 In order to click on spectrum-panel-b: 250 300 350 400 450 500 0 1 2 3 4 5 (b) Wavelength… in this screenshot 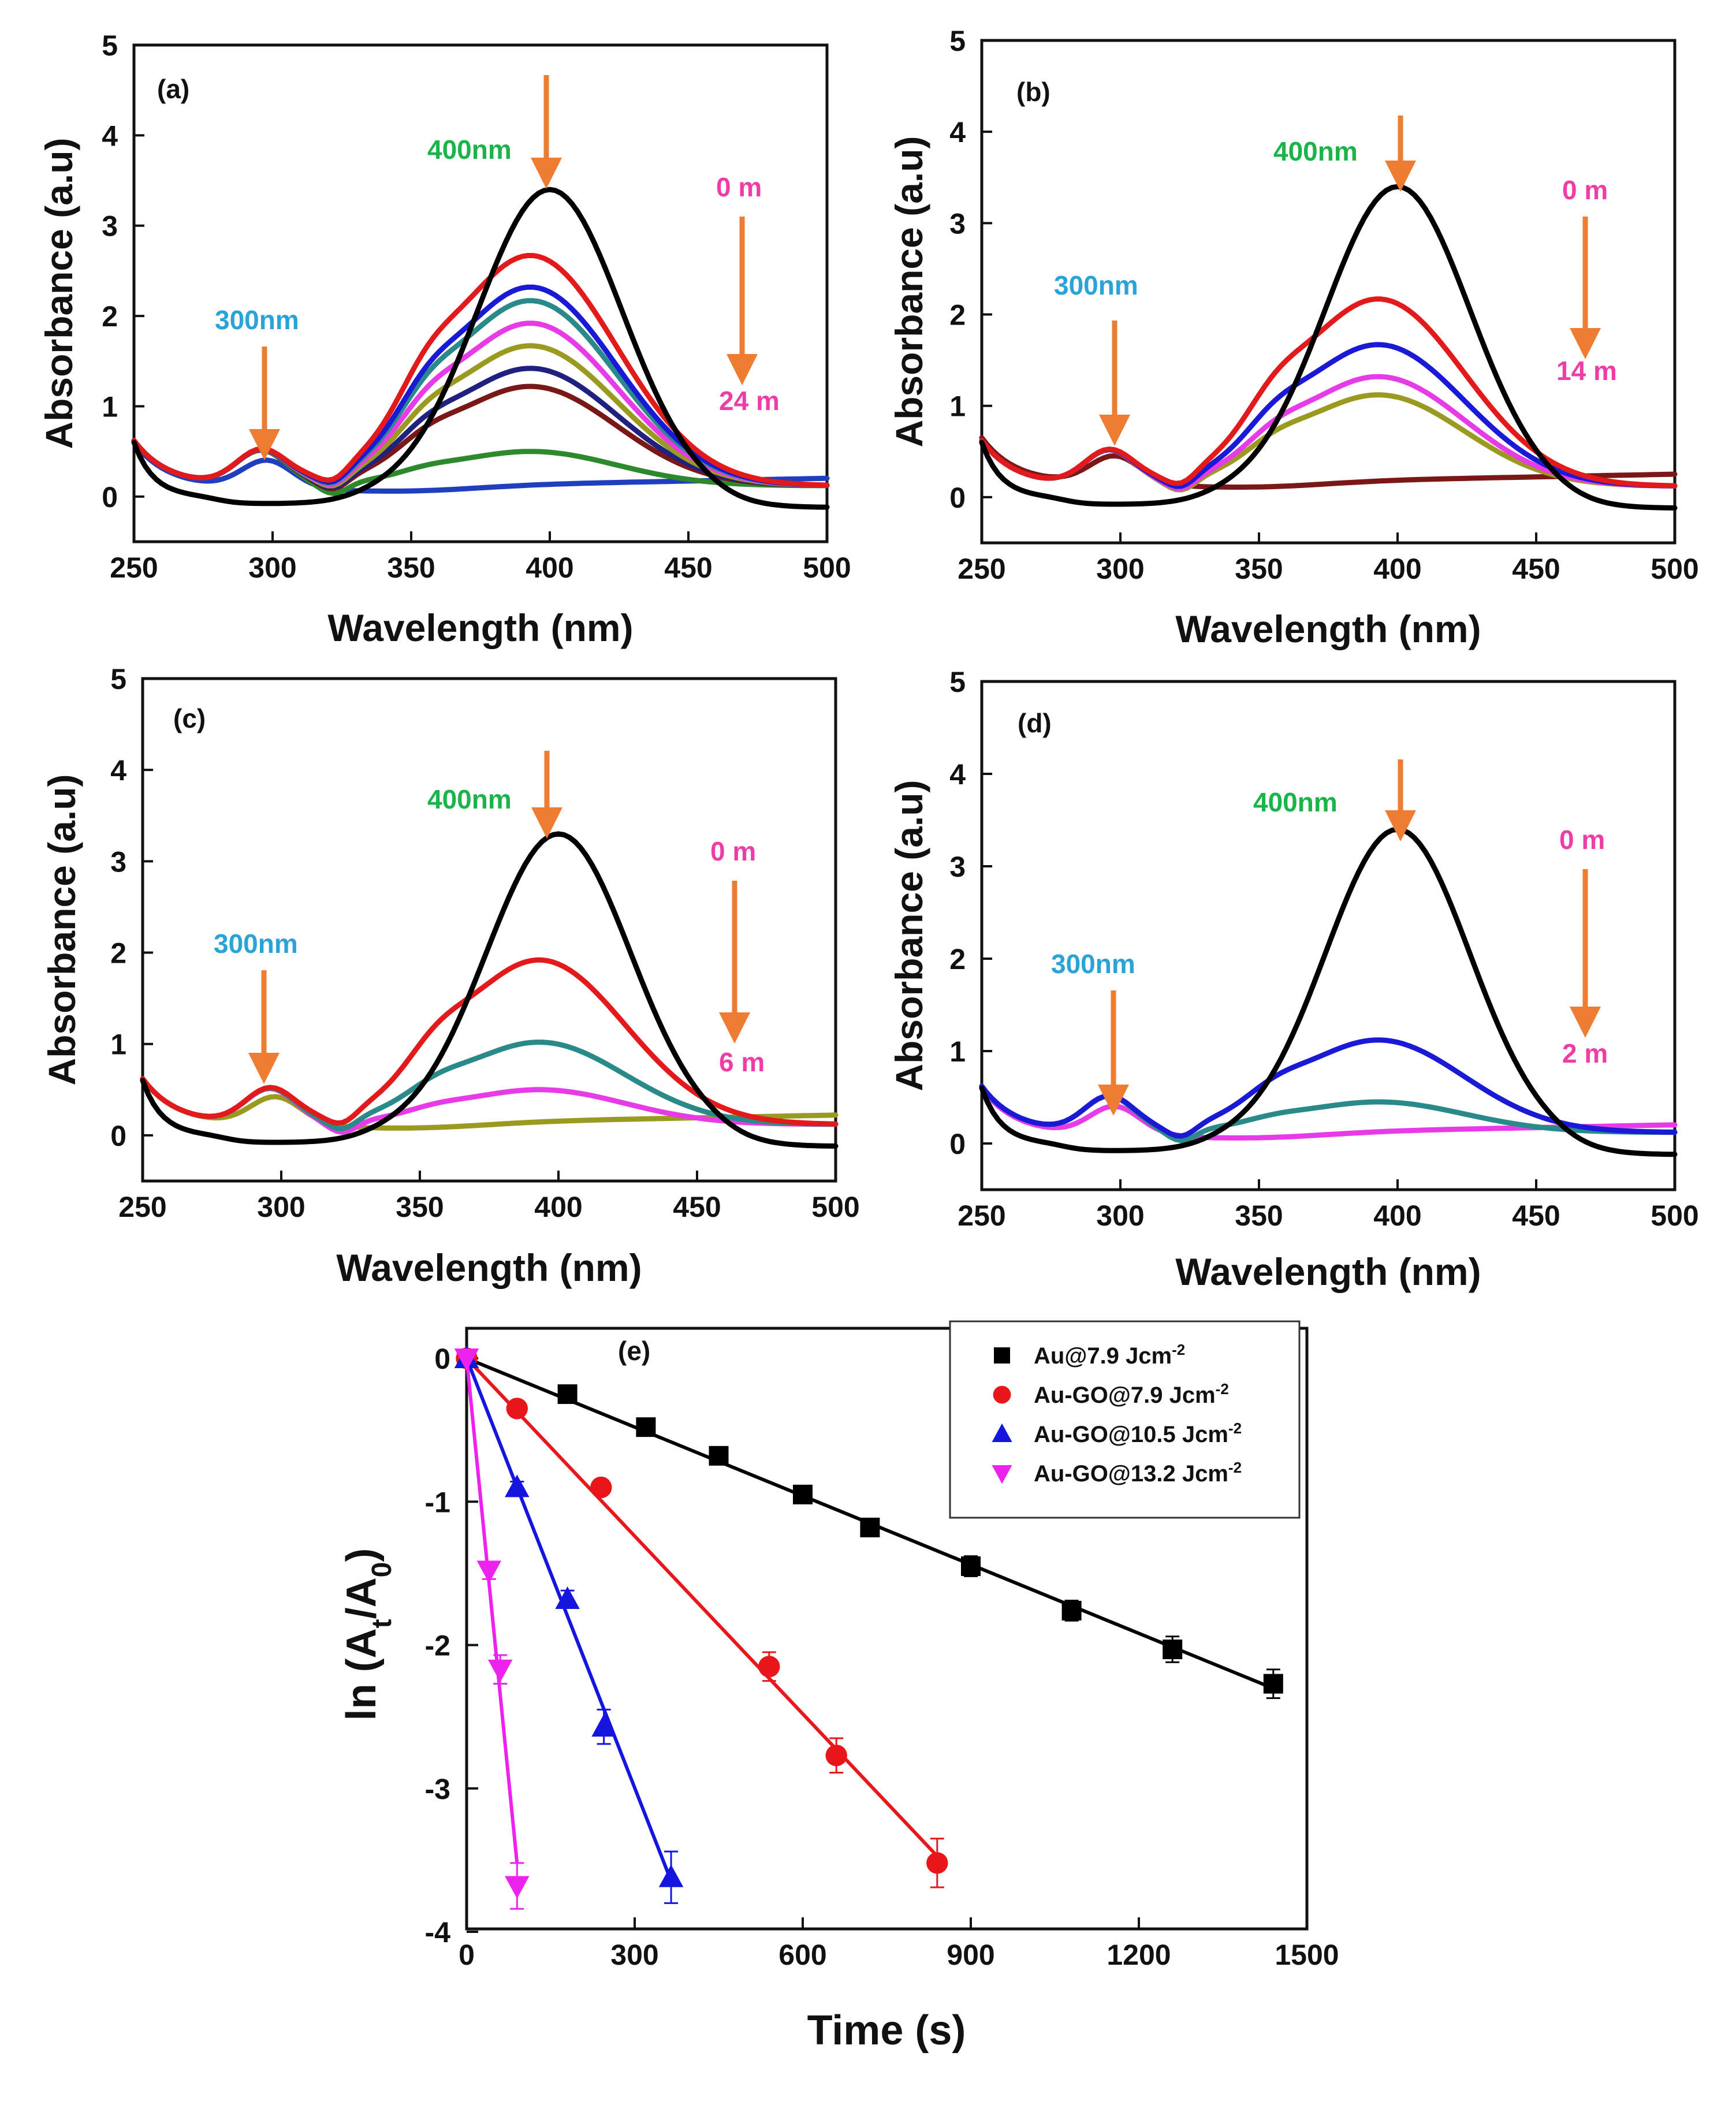, I will do `click(1294, 337)`.